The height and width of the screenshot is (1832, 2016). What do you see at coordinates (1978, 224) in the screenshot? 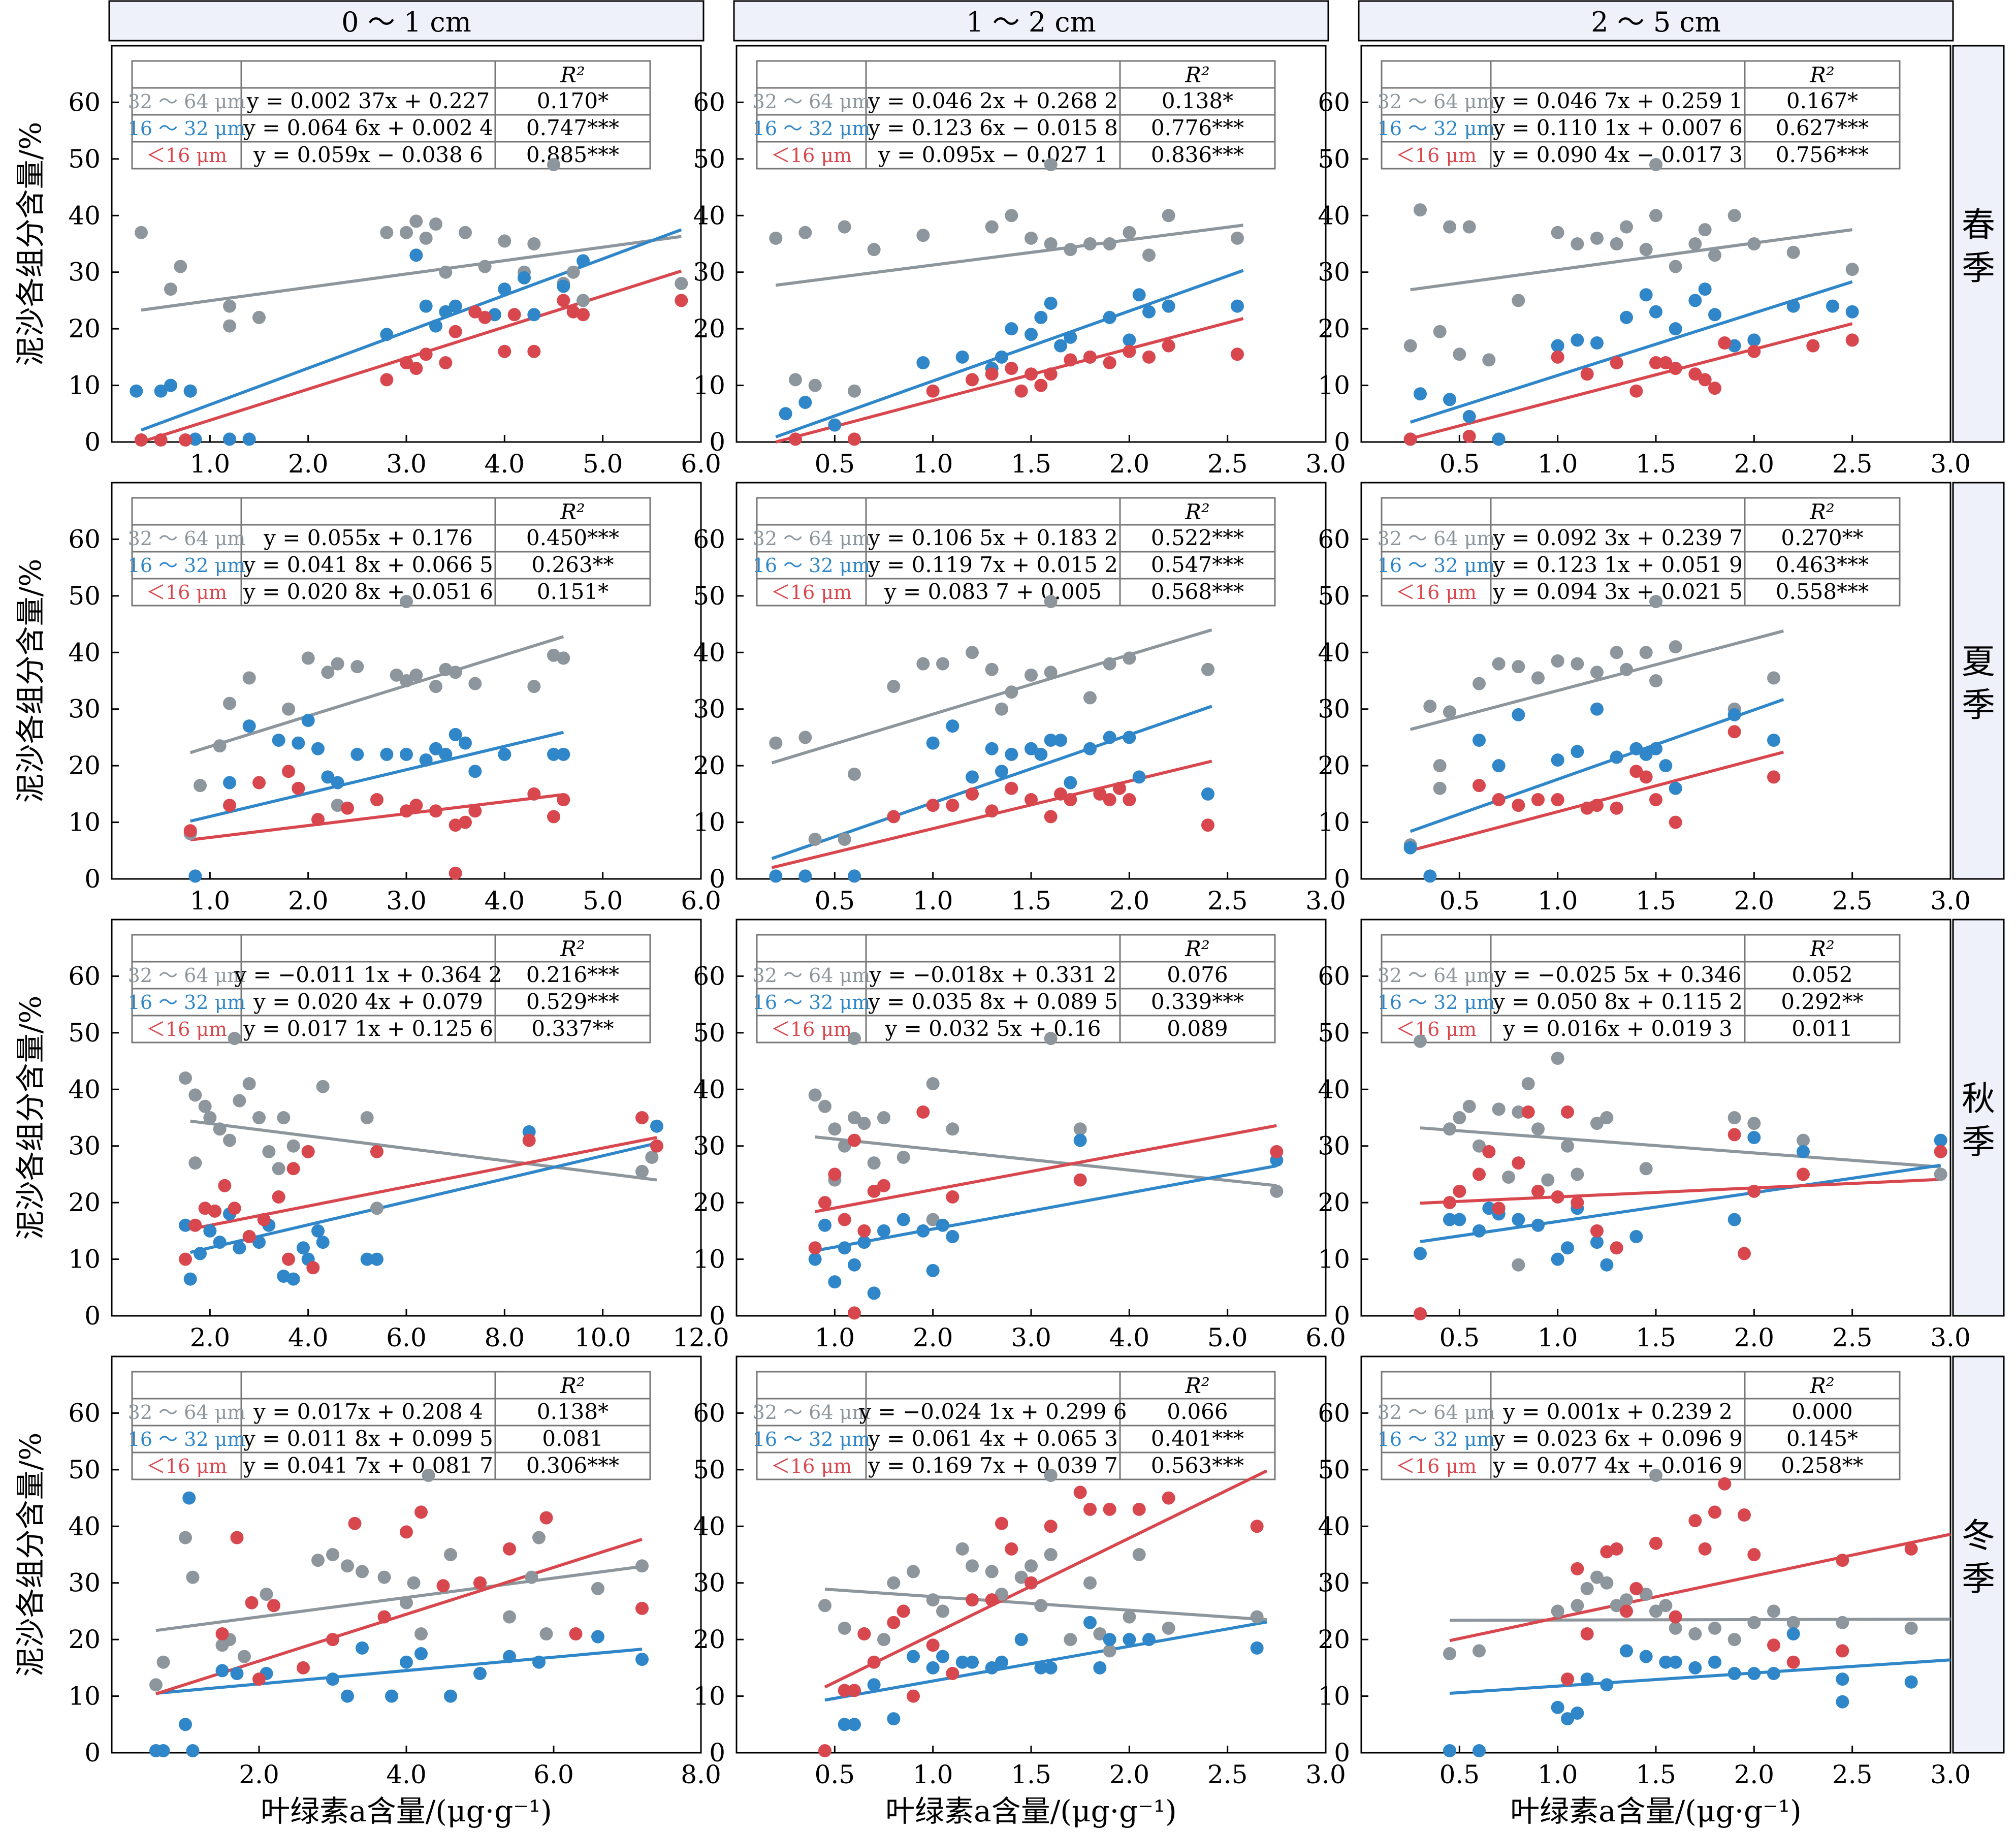
I see `row-header-char: 春` at bounding box center [1978, 224].